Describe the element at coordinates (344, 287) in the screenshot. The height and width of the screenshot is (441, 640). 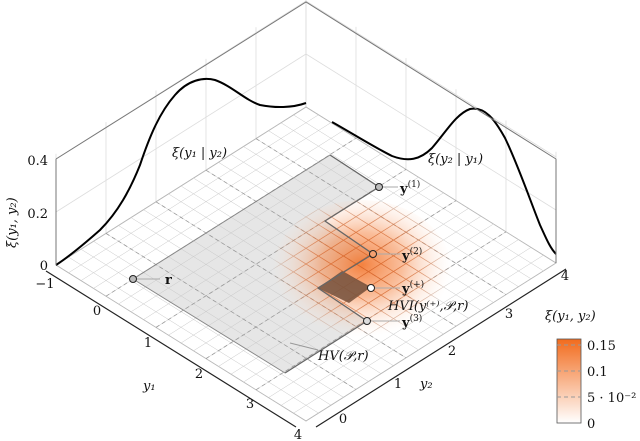
I see `hvi-patch` at that location.